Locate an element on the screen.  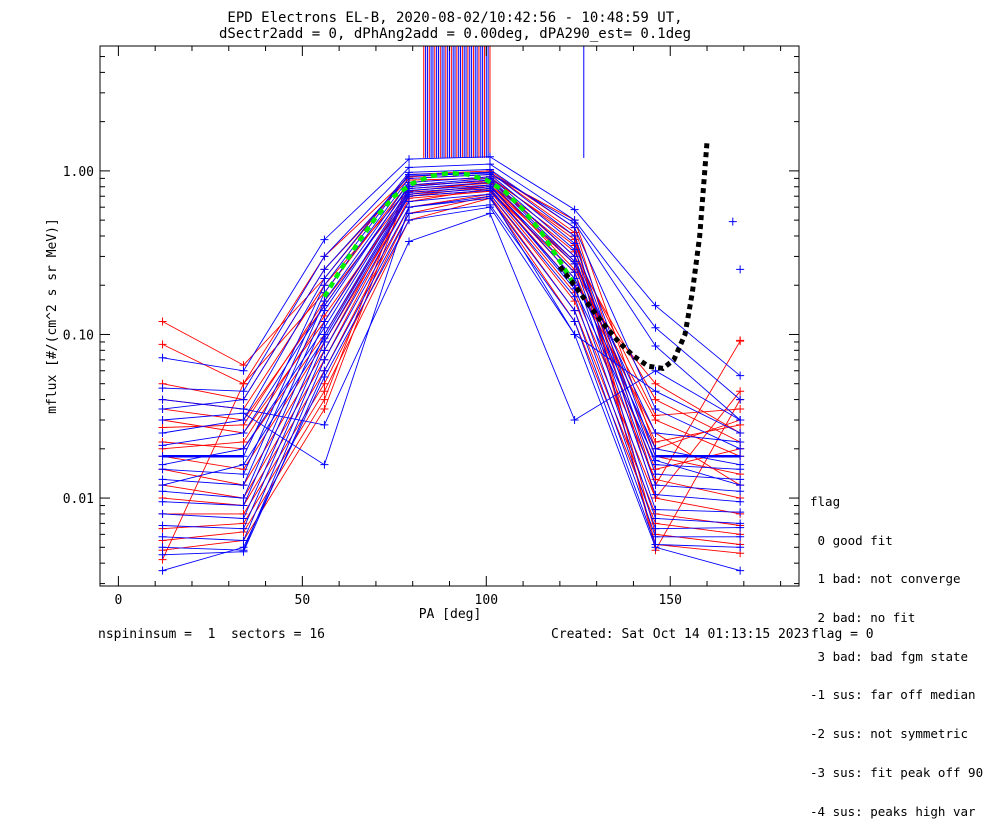
legend-item-2: 2 bad: no fit is located at coordinates (863, 617).